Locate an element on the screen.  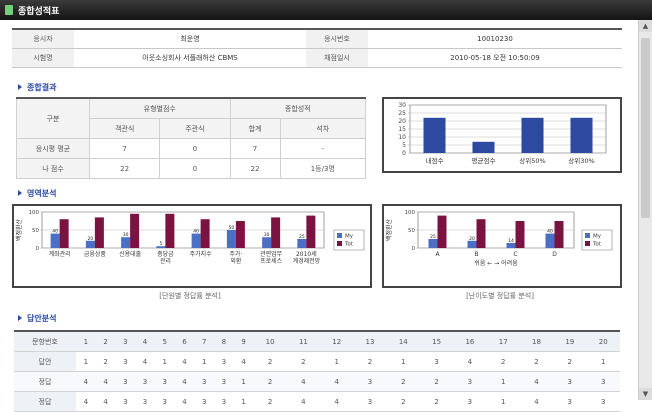
legend-label: Tot is located at coordinates (349, 245).